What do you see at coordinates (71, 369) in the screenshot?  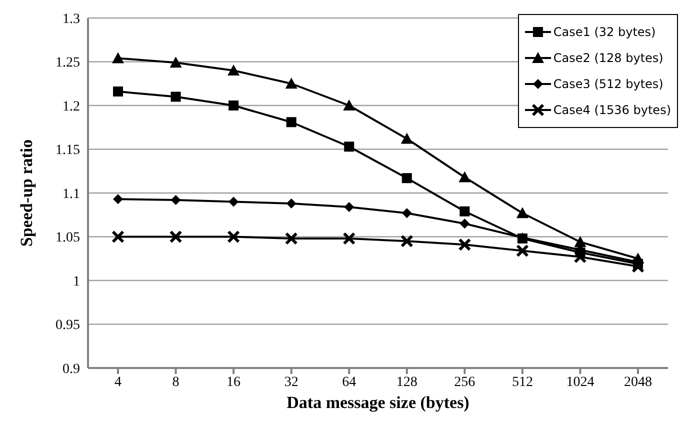 I see `y-tick-label: 0.9` at bounding box center [71, 369].